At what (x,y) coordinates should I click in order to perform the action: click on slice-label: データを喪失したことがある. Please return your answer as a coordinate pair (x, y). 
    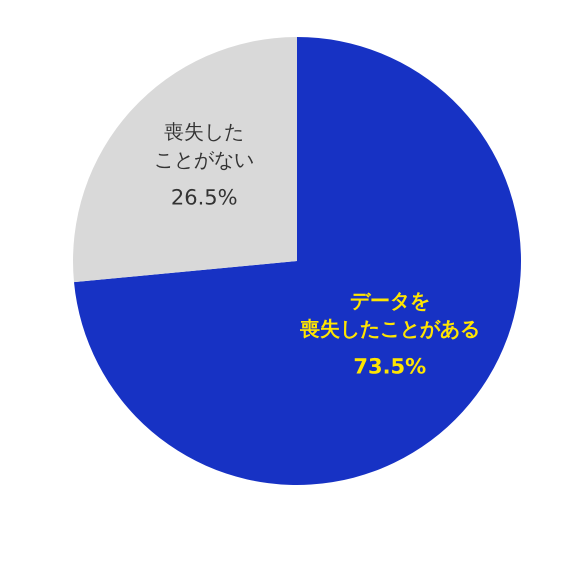
    Looking at the image, I should click on (389, 314).